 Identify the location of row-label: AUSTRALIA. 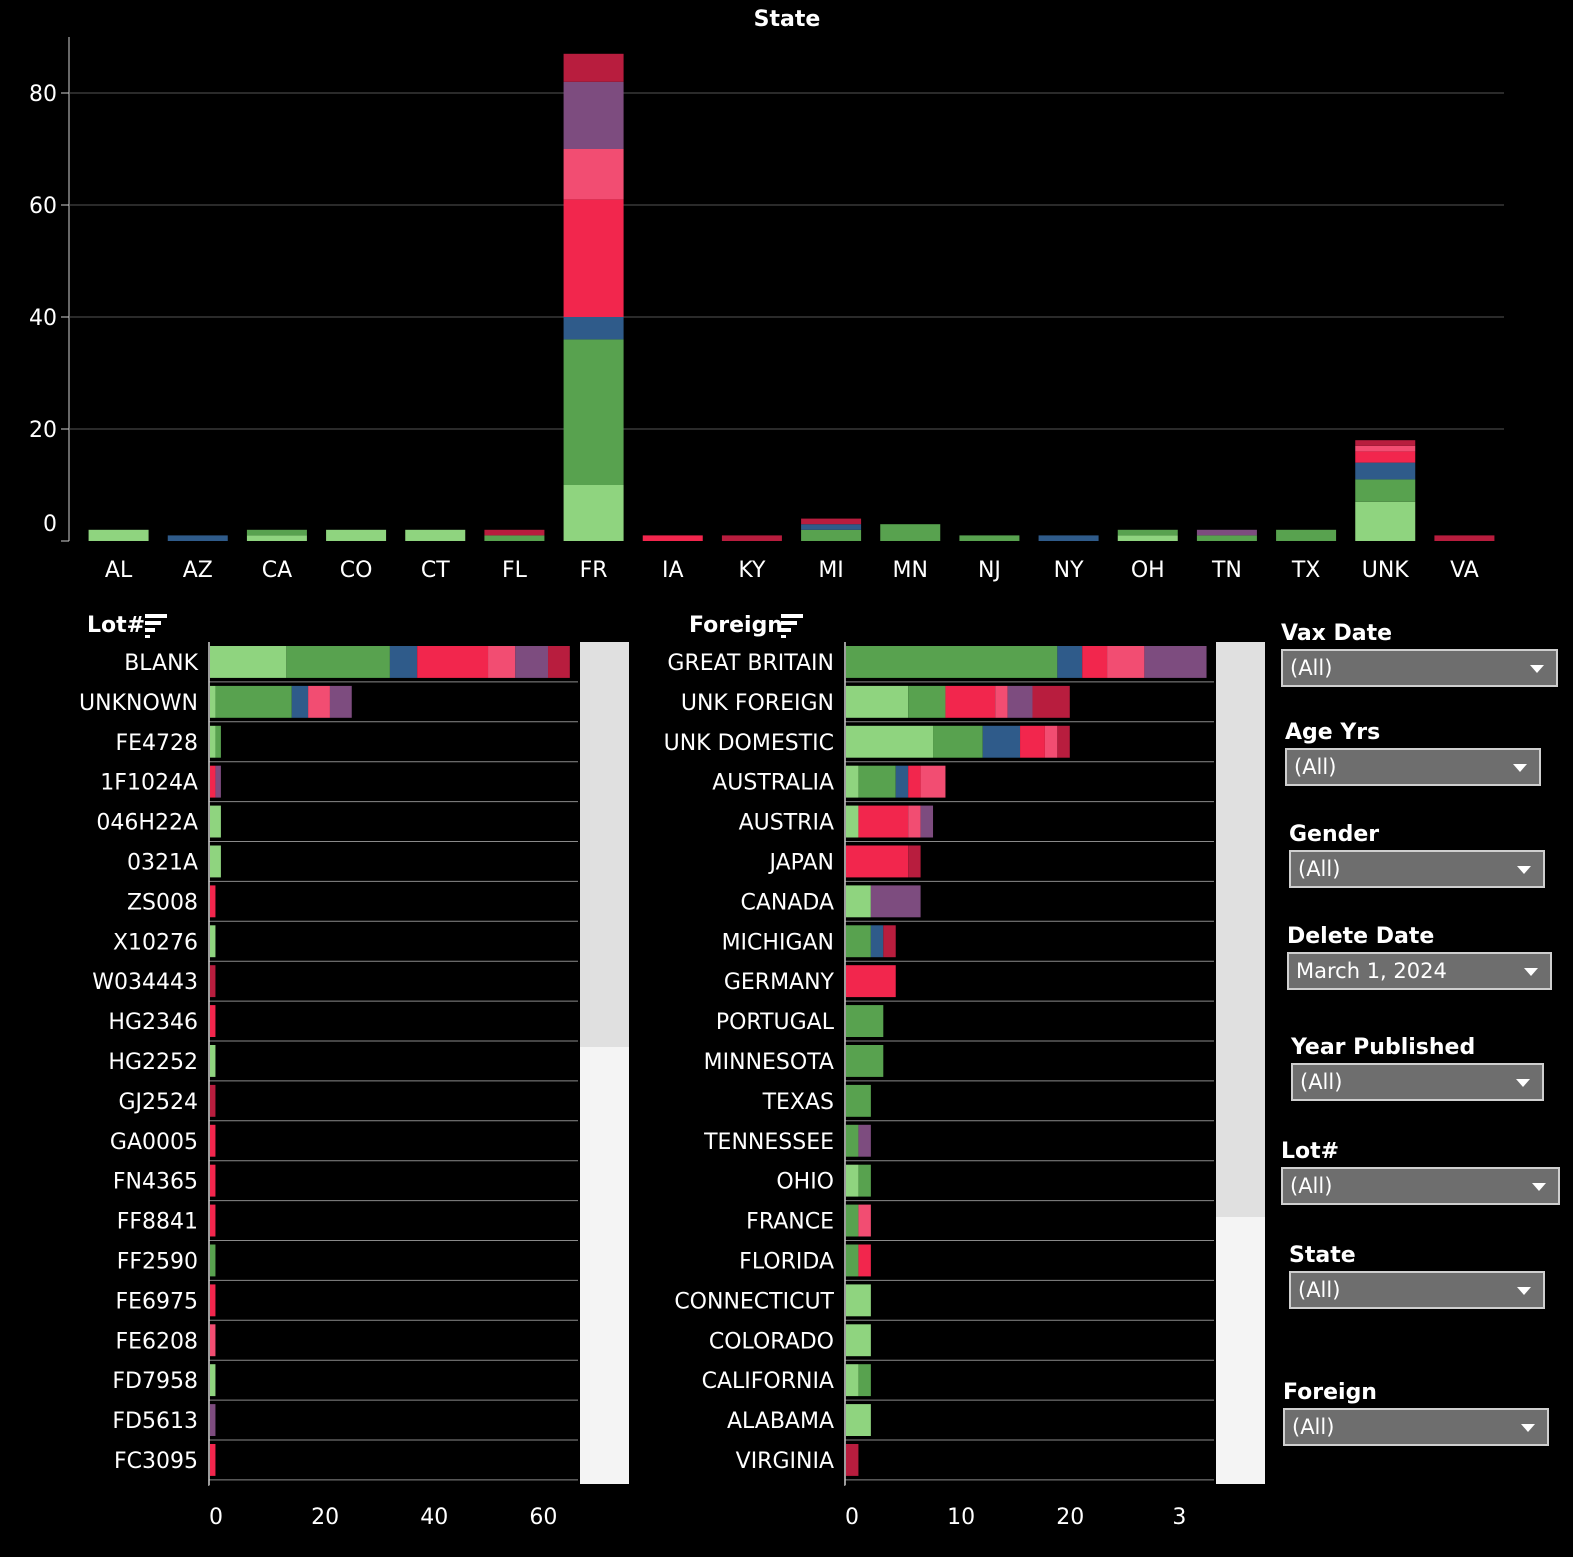
(773, 783).